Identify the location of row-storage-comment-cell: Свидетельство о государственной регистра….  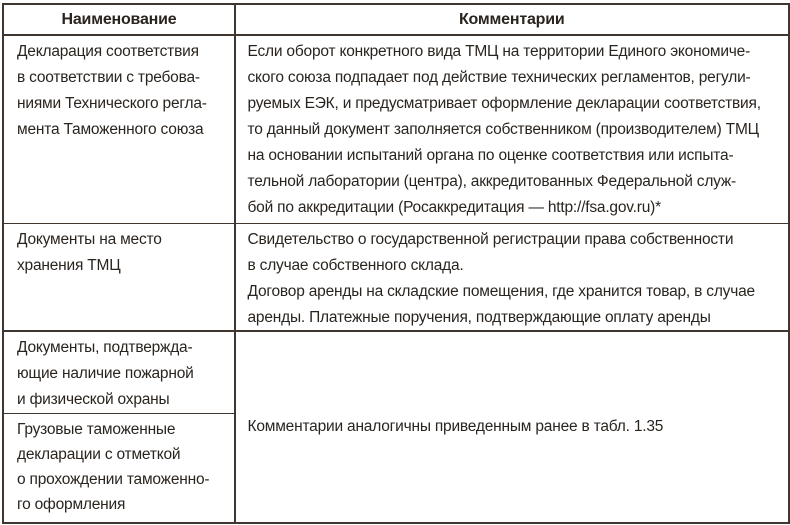
(511, 277).